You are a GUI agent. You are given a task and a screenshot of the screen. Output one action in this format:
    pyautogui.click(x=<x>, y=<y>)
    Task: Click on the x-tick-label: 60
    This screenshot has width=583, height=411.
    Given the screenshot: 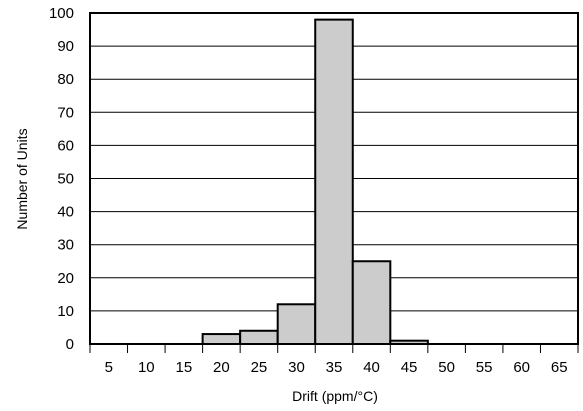 What is the action you would take?
    pyautogui.click(x=521, y=367)
    